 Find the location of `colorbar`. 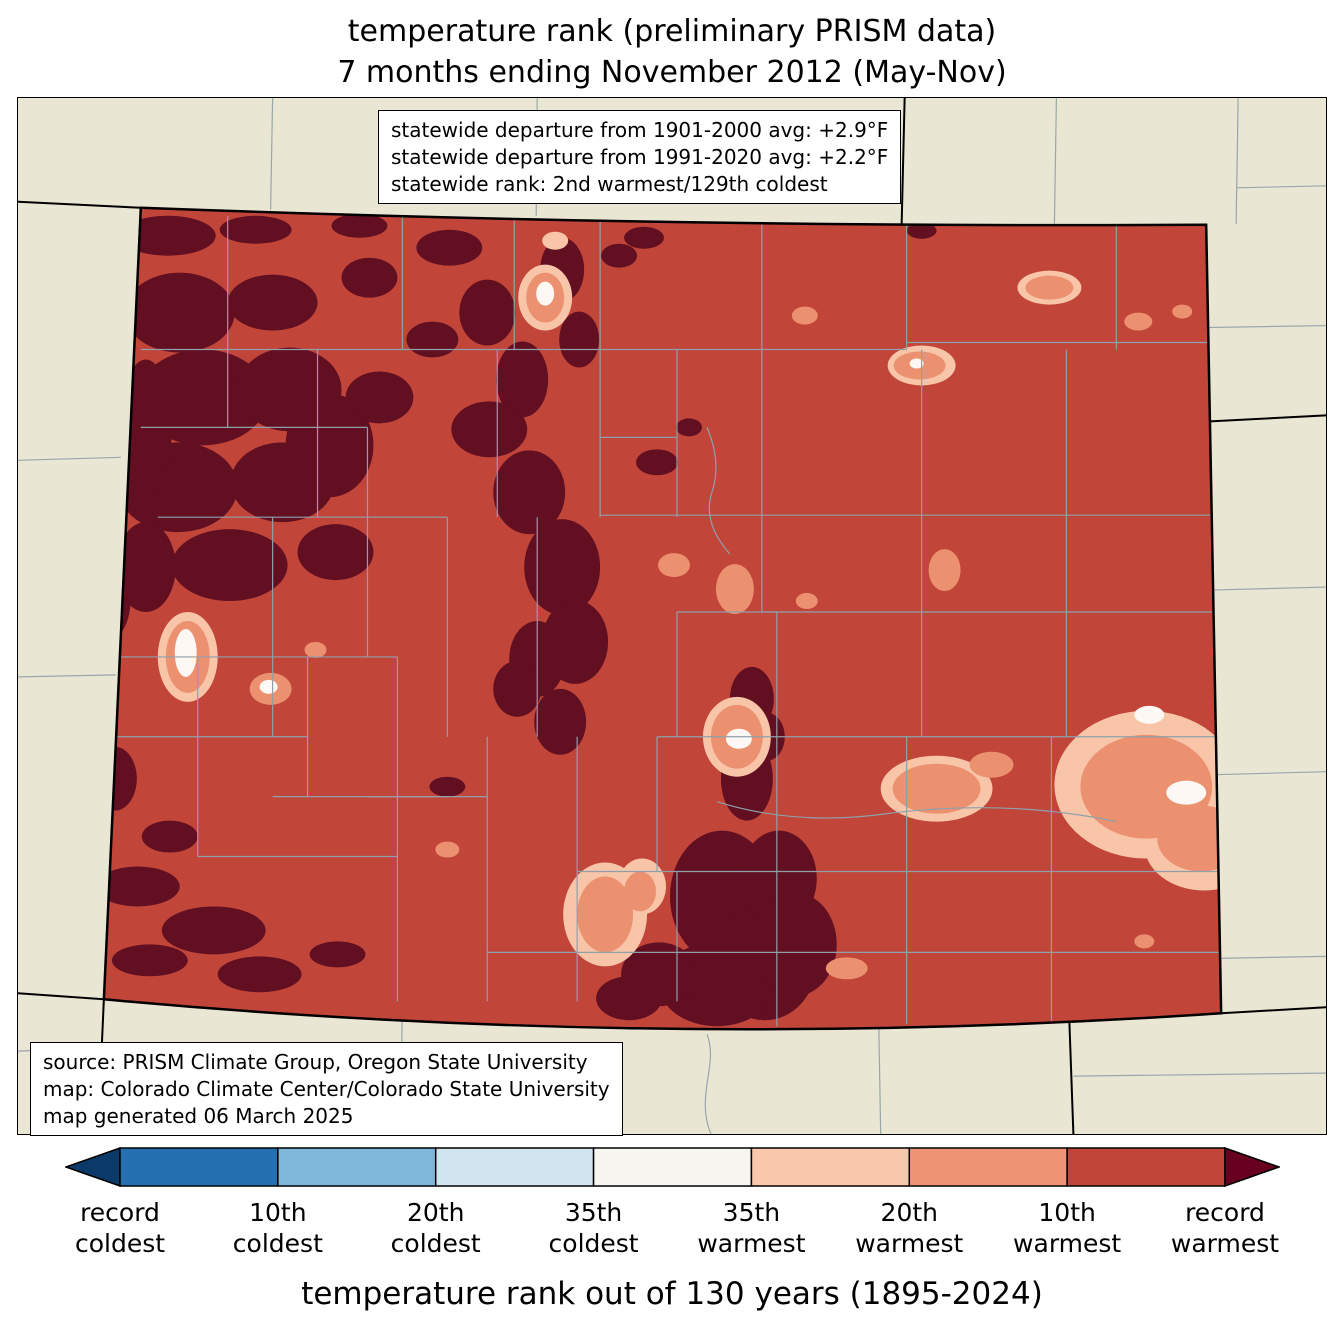

colorbar is located at coordinates (672, 1167).